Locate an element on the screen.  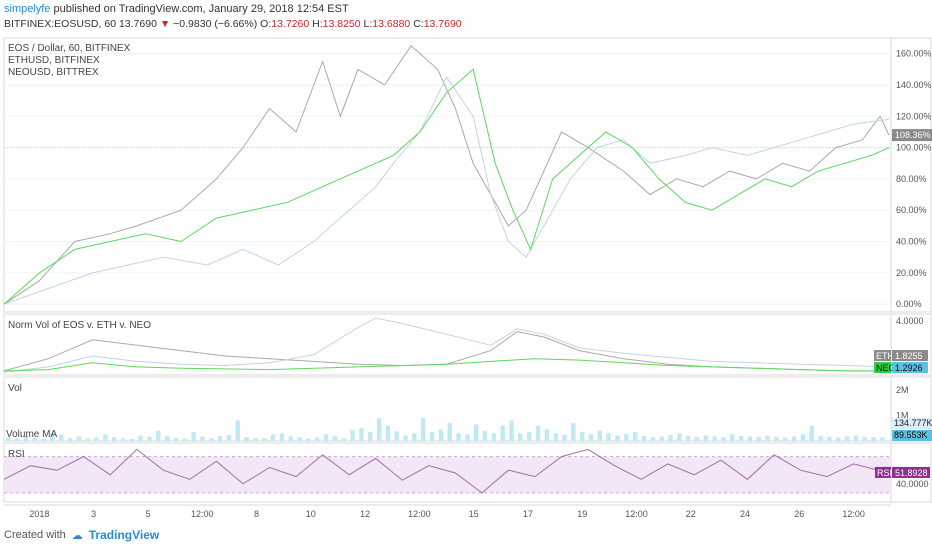
time-tick-label: 12 is located at coordinates (365, 514).